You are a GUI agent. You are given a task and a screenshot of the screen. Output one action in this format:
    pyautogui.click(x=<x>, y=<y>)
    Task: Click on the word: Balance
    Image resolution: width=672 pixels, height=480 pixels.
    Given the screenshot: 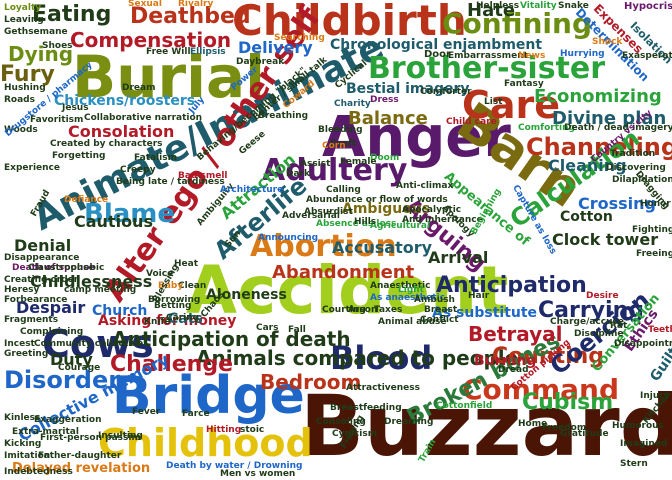 What is the action you would take?
    pyautogui.click(x=388, y=118)
    